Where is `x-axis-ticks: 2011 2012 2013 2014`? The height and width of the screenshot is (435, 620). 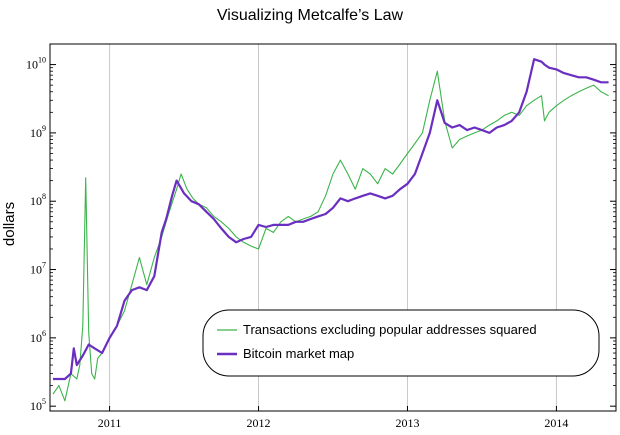 x-axis-ticks: 2011 2012 2013 2014 is located at coordinates (333, 418).